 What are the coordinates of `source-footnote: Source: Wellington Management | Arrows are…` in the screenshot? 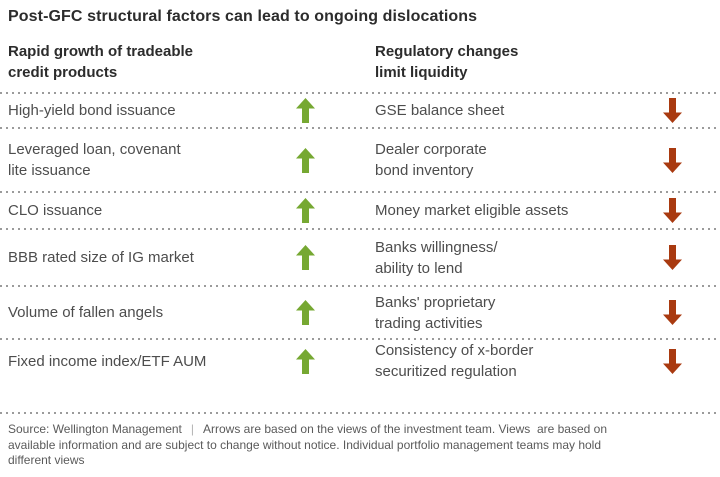 It's located at (360, 445).